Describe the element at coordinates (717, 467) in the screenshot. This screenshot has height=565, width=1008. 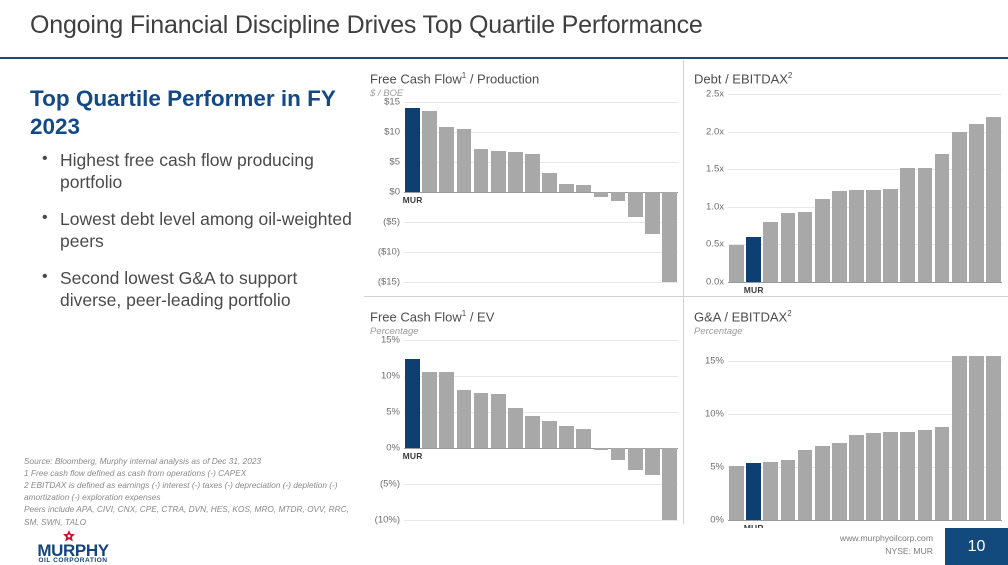
I see `y-axis-tick-label: 5%` at that location.